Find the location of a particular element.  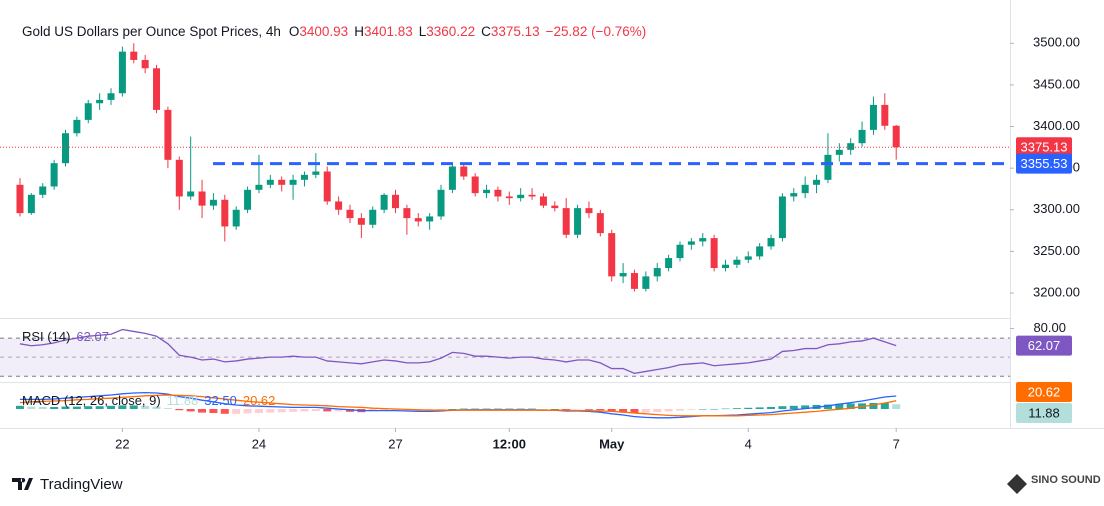

ohlc-value: 3375.13 is located at coordinates (515, 31).